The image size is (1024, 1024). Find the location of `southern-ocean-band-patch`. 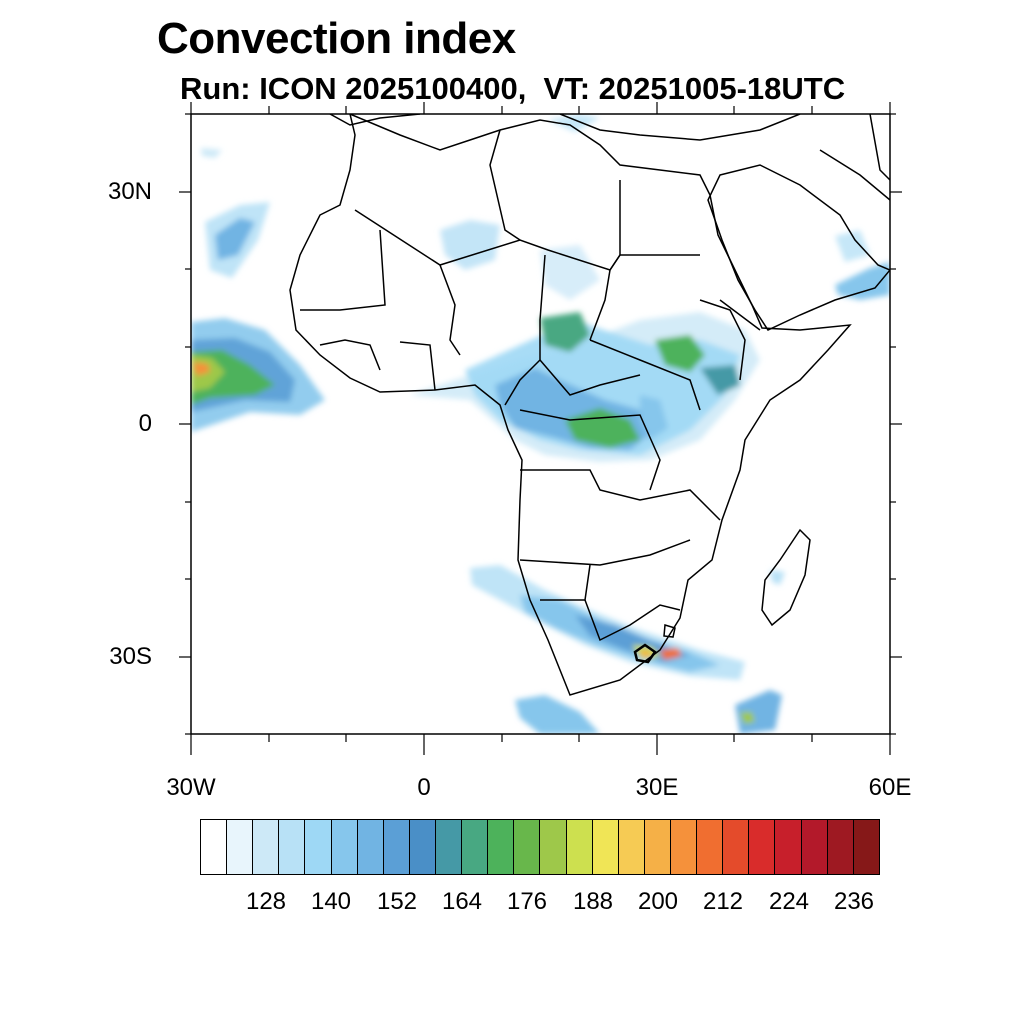

southern-ocean-band-patch is located at coordinates (650, 652).